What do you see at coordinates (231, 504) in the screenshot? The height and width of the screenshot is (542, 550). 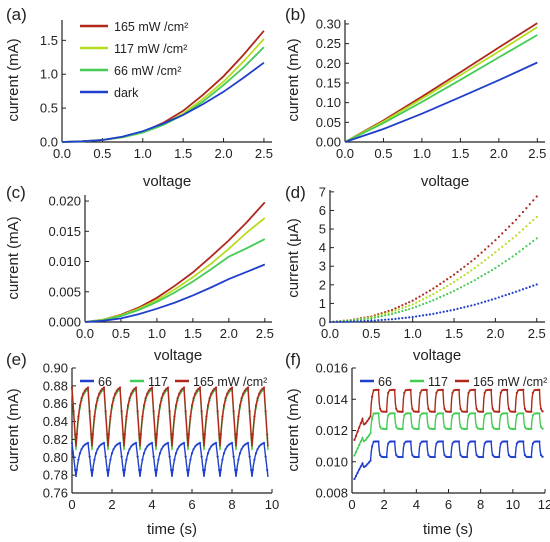 I see `x-tick-label: 8` at bounding box center [231, 504].